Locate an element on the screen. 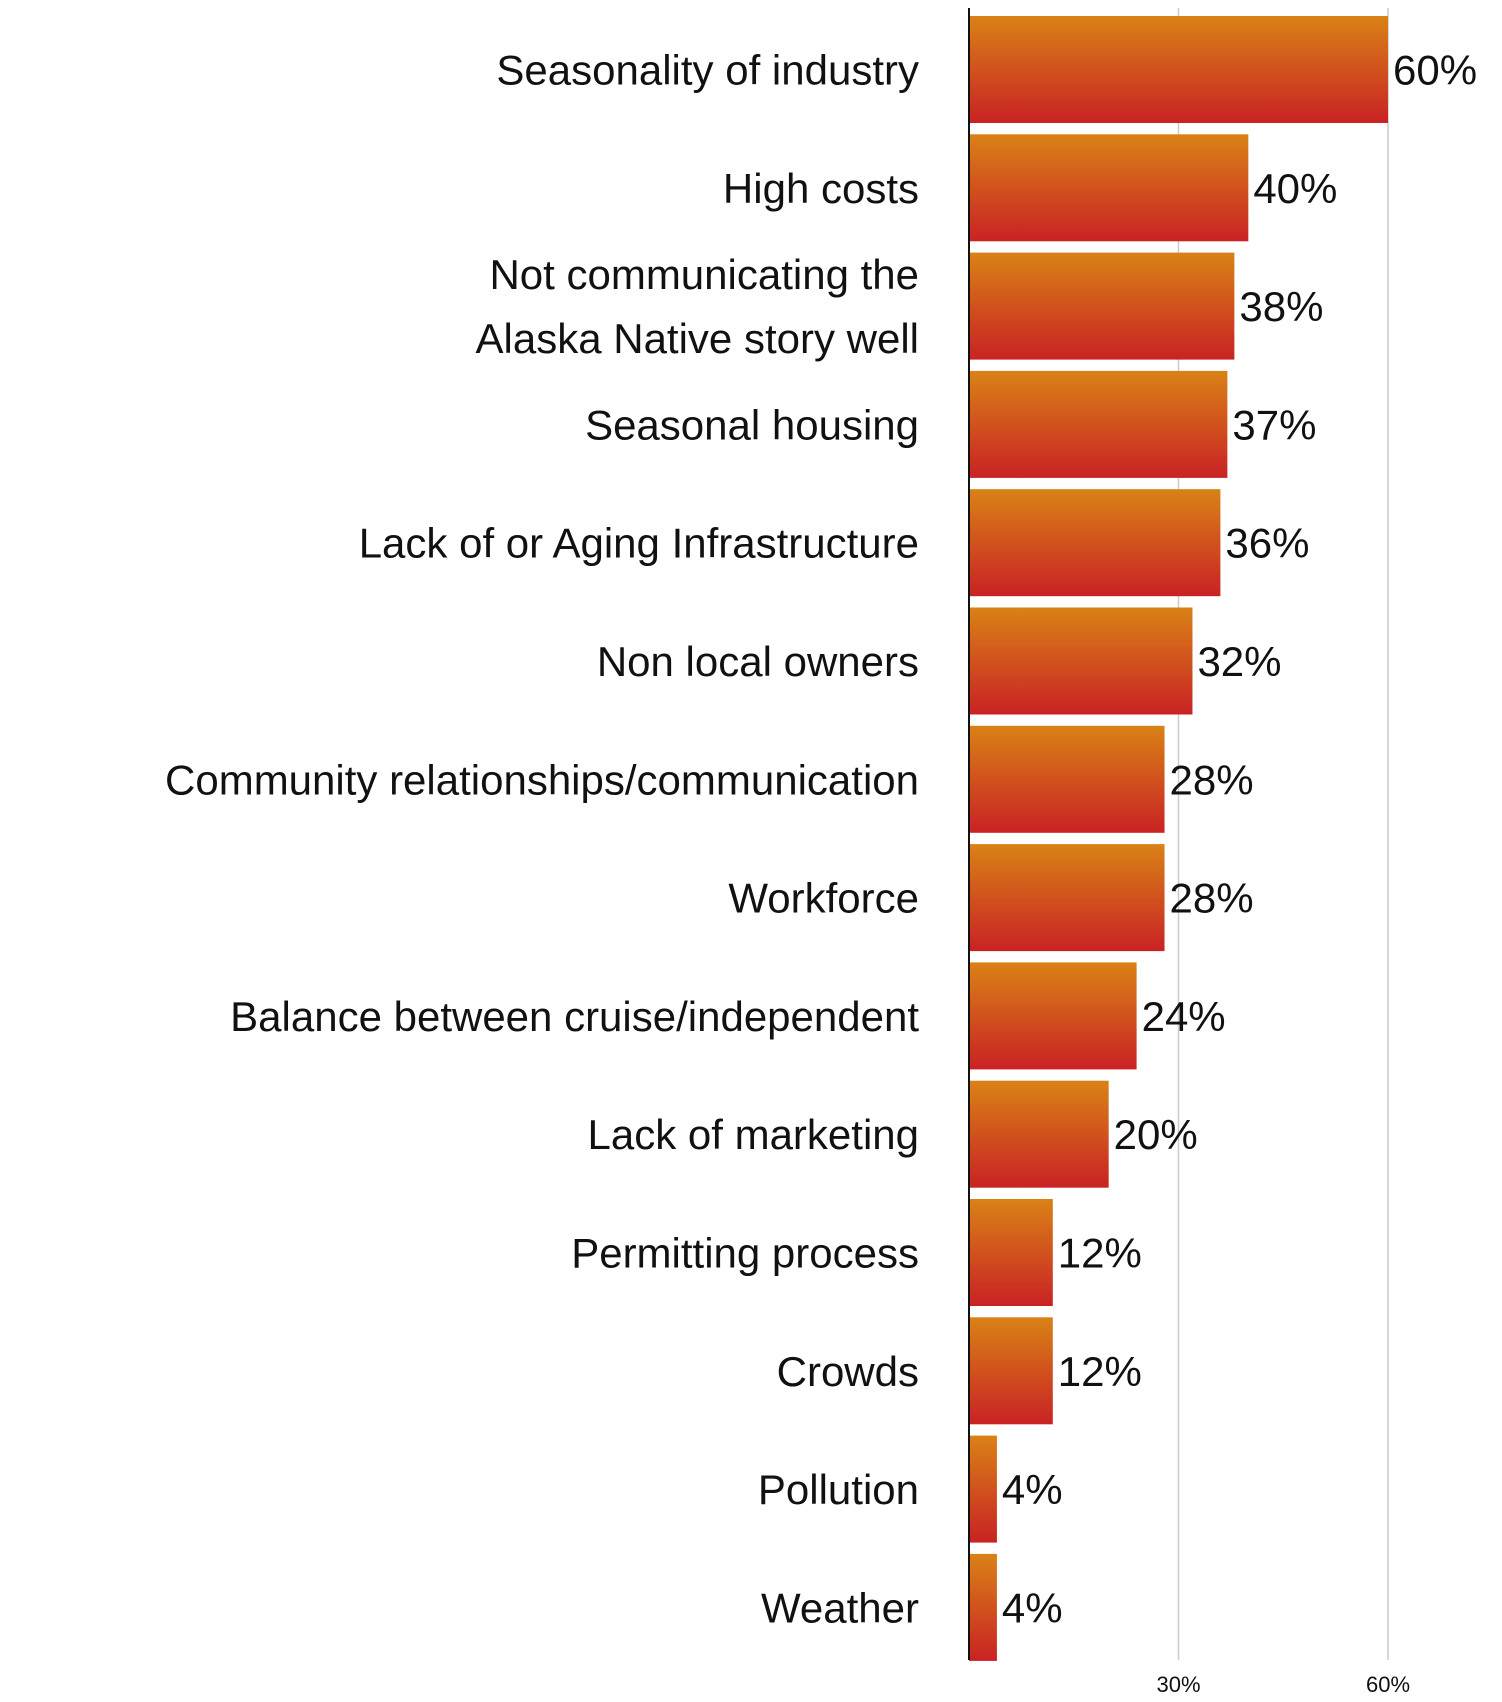 This screenshot has width=1502, height=1702. x-tick-labels: 30% 60% is located at coordinates (1283, 1684).